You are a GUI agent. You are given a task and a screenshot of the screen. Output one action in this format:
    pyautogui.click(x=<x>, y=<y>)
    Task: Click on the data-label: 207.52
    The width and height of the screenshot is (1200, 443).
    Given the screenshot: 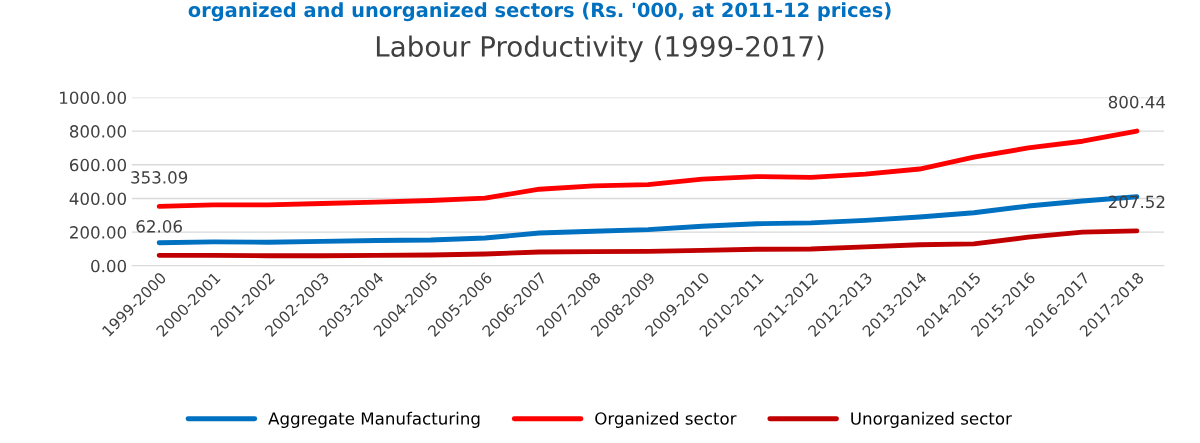 What is the action you would take?
    pyautogui.click(x=1136, y=202)
    